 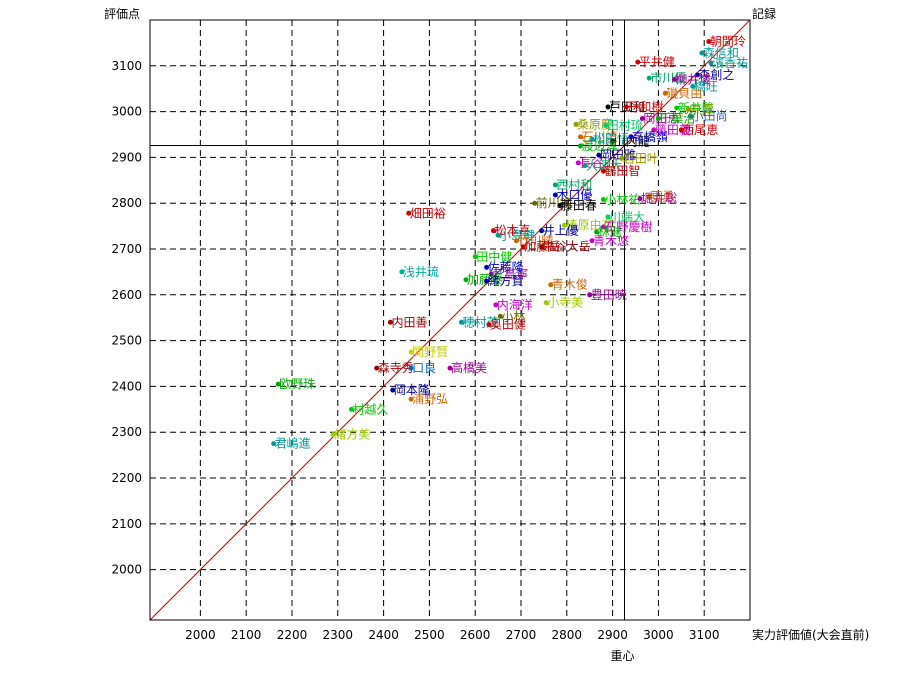 What do you see at coordinates (291, 444) in the screenshot?
I see `data-point: 君嶋進` at bounding box center [291, 444].